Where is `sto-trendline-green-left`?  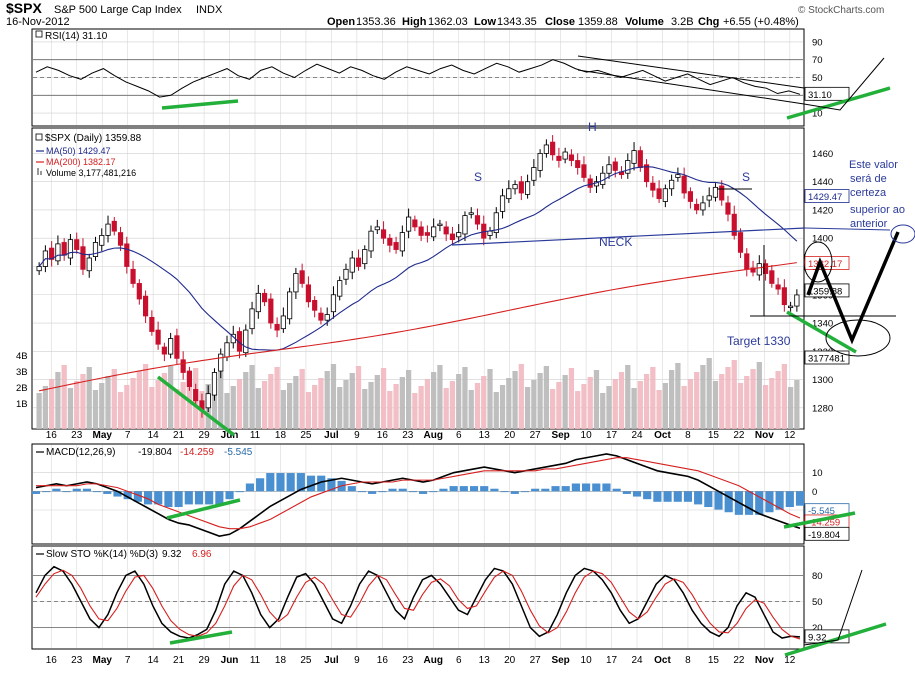
sto-trendline-green-left is located at coordinates (201, 637).